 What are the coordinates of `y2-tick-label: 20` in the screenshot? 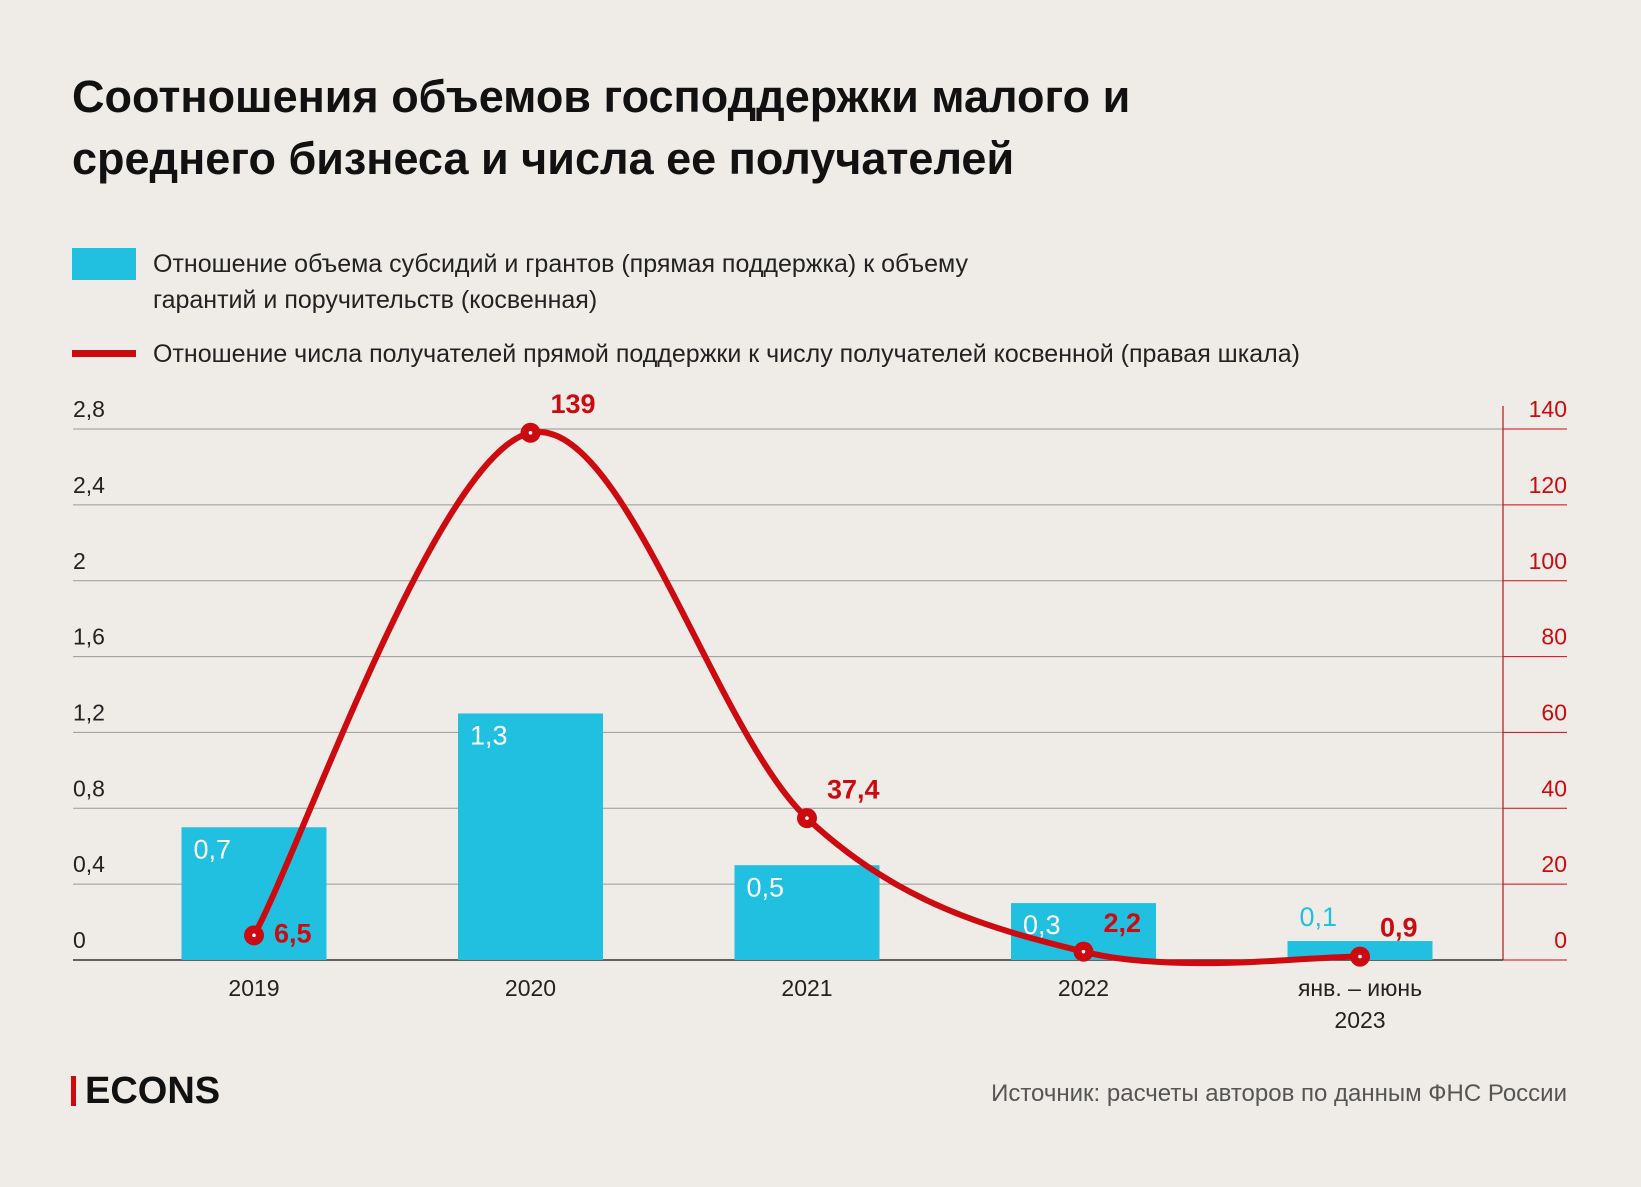 It's located at (1554, 864).